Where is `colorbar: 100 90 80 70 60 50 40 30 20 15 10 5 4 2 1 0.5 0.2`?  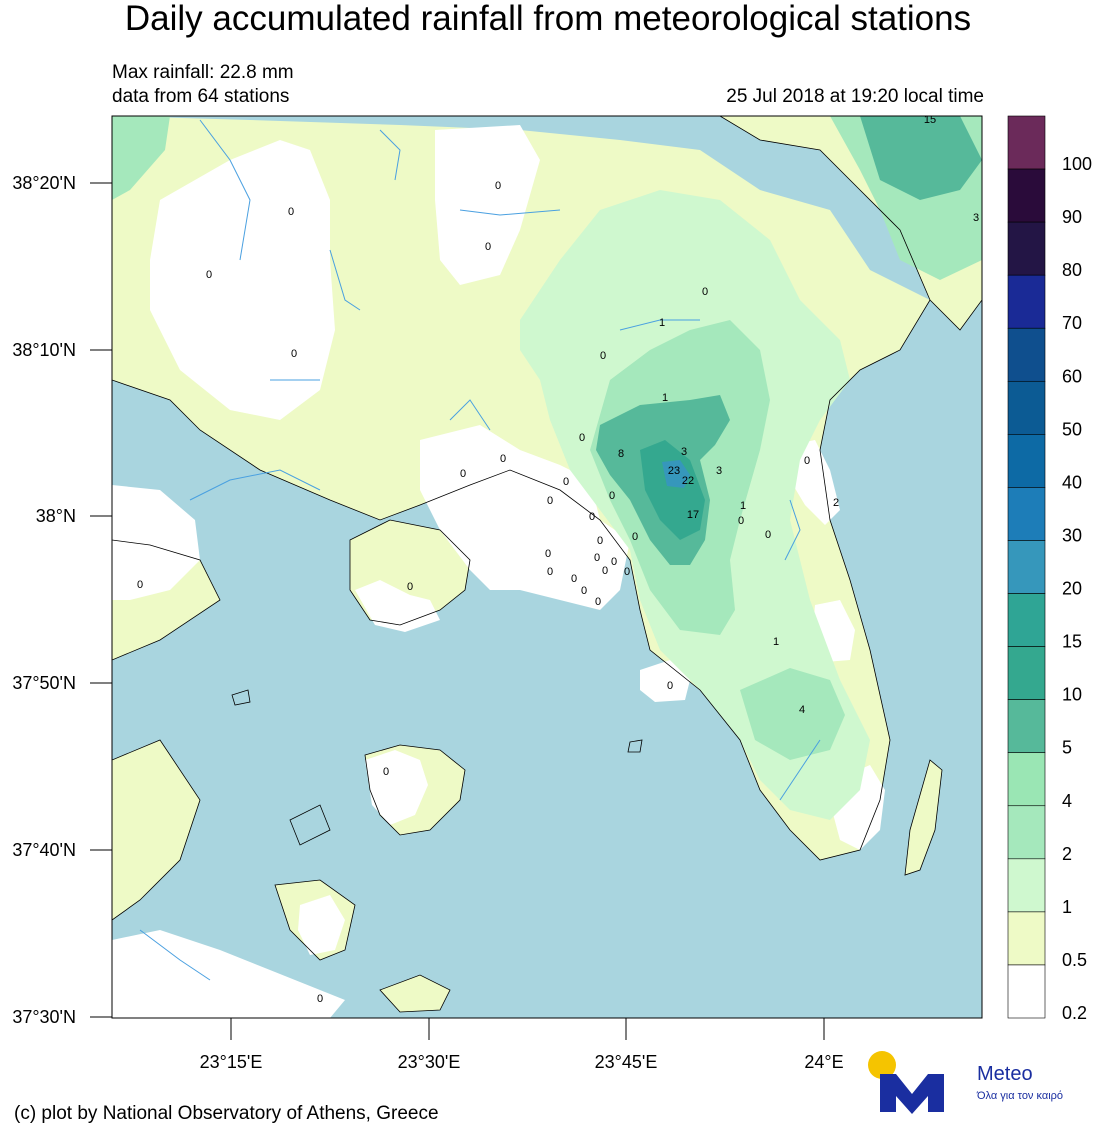 colorbar: 100 90 80 70 60 50 40 30 20 15 10 5 4 2 1 0.5 0.2 is located at coordinates (1049, 569).